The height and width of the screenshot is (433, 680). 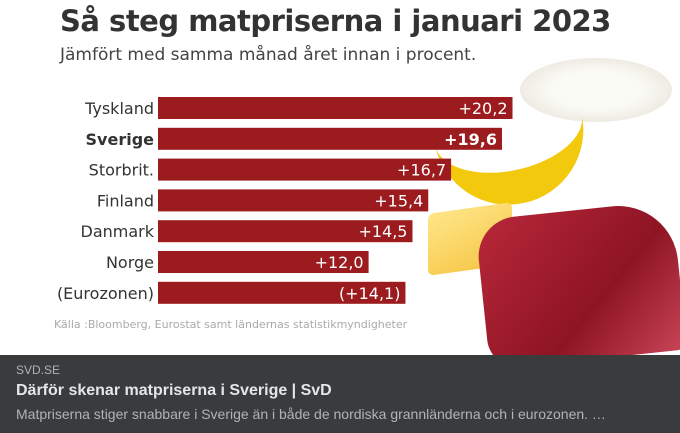 What do you see at coordinates (339, 262) in the screenshot?
I see `value-label: +12,0` at bounding box center [339, 262].